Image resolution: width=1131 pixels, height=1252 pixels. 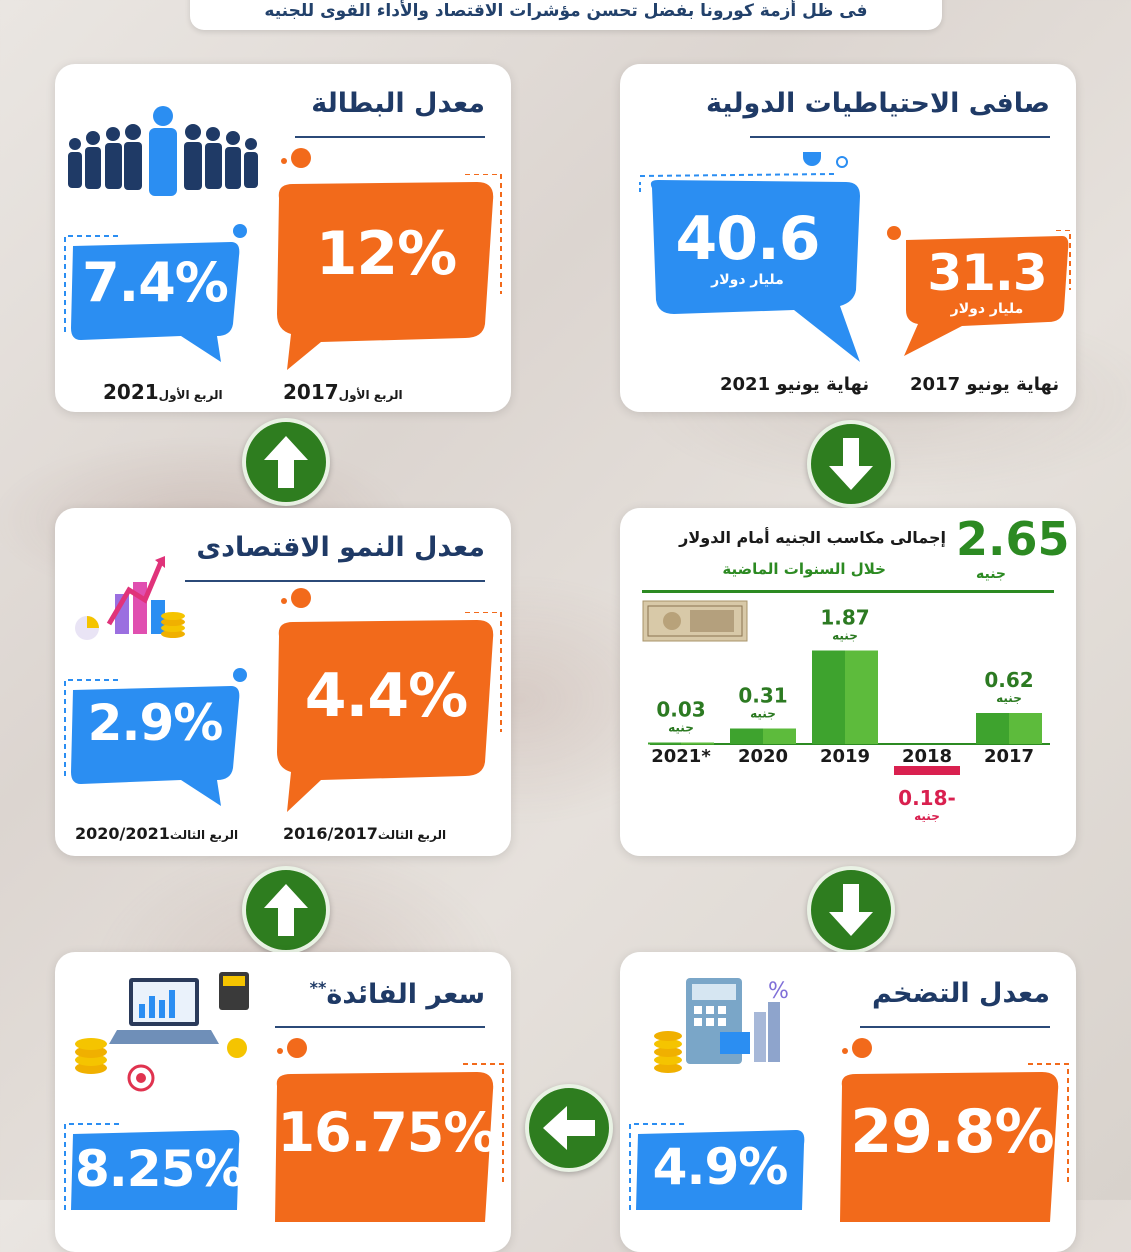 What do you see at coordinates (747, 246) in the screenshot?
I see `reserves-new-value: 40.6 مليار دولار` at bounding box center [747, 246].